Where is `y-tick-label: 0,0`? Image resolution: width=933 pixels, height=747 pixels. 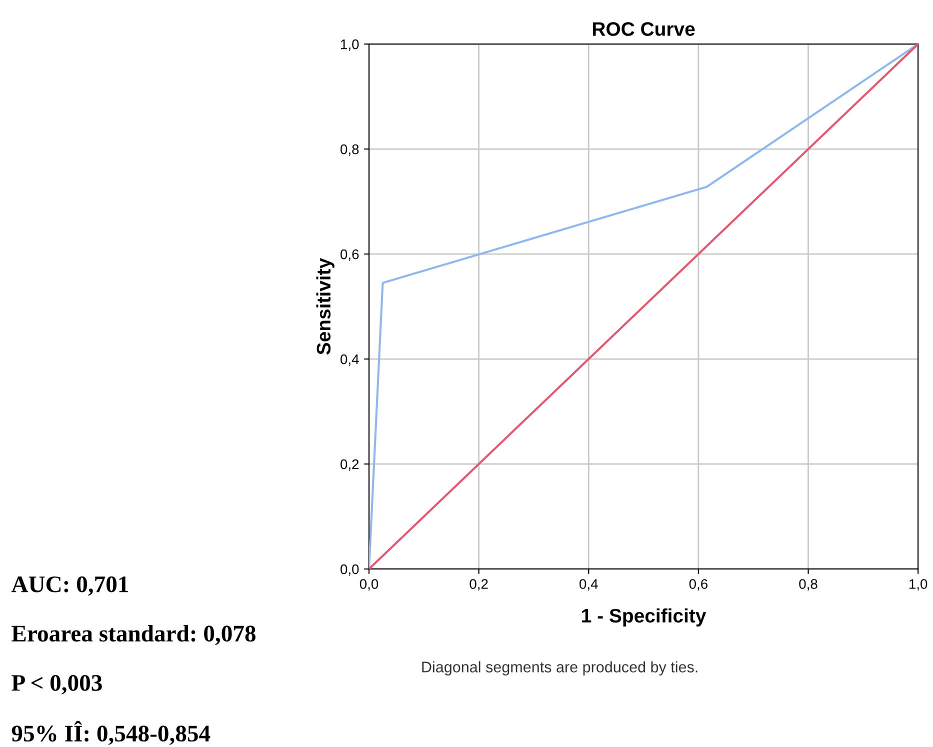
y-tick-label: 0,0 is located at coordinates (349, 570).